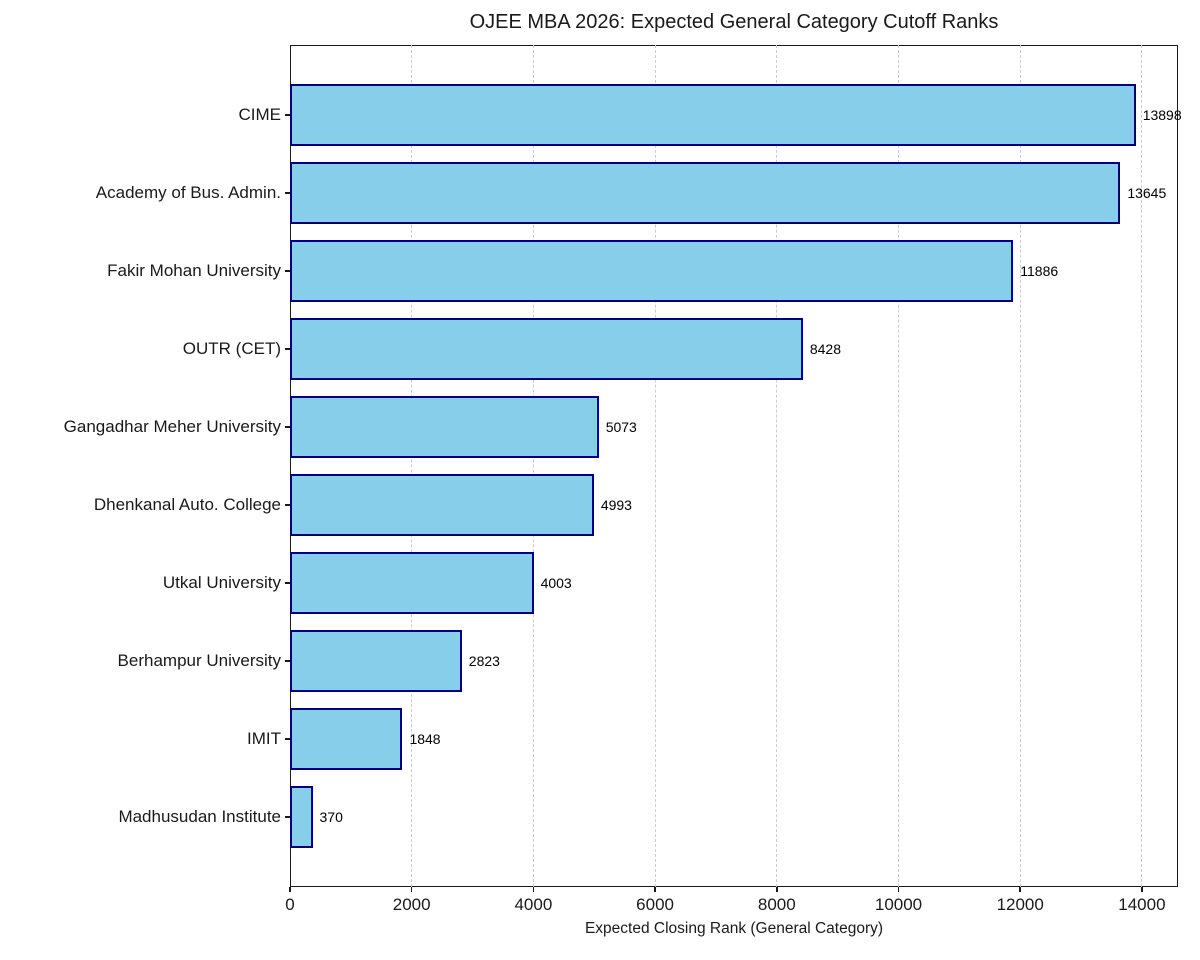  I want to click on x-tick-label: 8000, so click(776, 904).